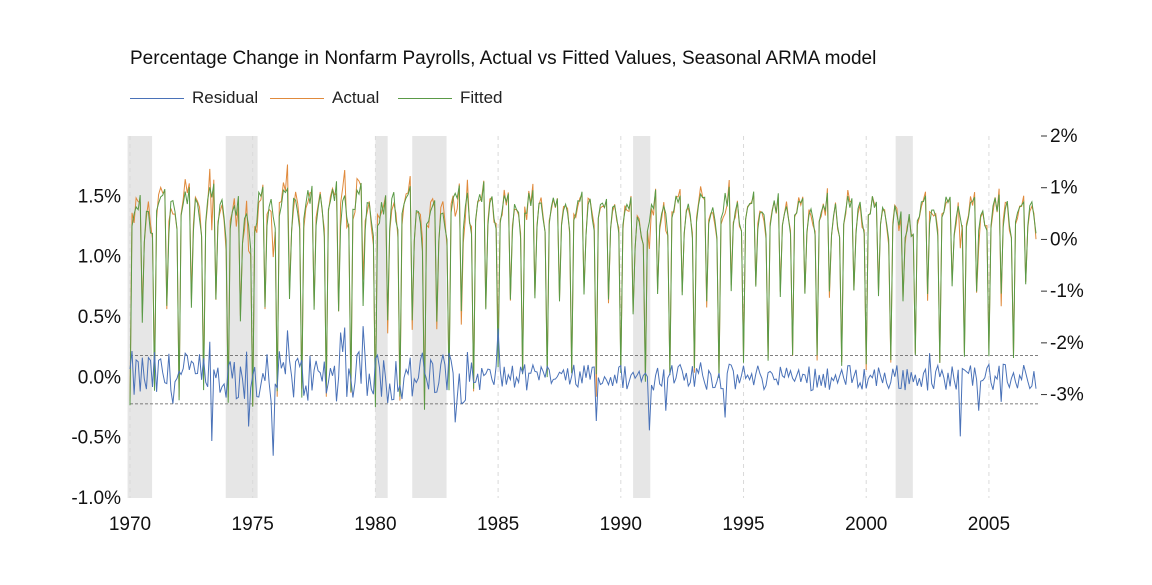  Describe the element at coordinates (297, 98) in the screenshot. I see `legend-swatch-actual` at that location.